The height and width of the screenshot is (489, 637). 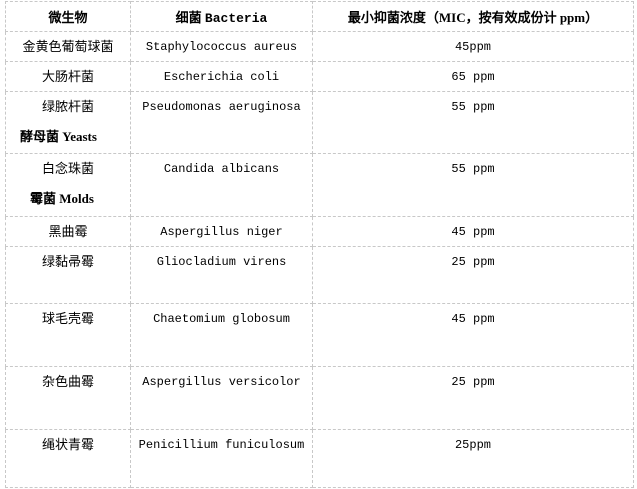 I want to click on mic-value: 25ppm, so click(x=473, y=458).